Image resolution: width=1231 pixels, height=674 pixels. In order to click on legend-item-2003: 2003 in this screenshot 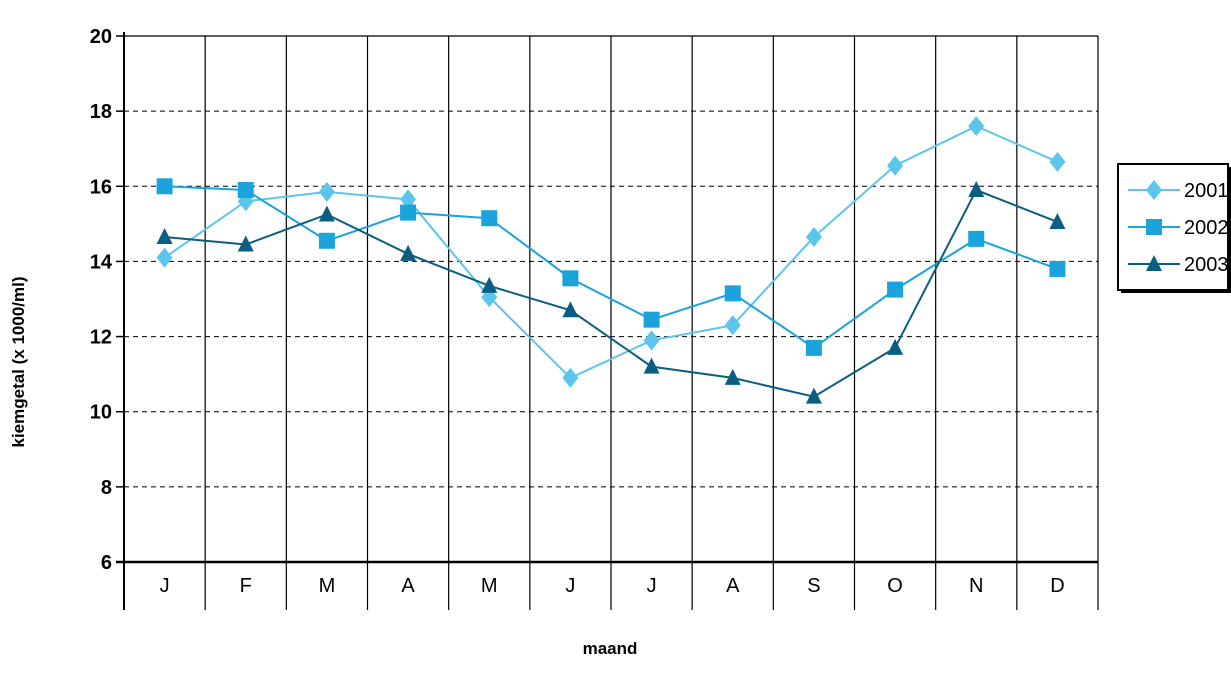, I will do `click(1178, 265)`.